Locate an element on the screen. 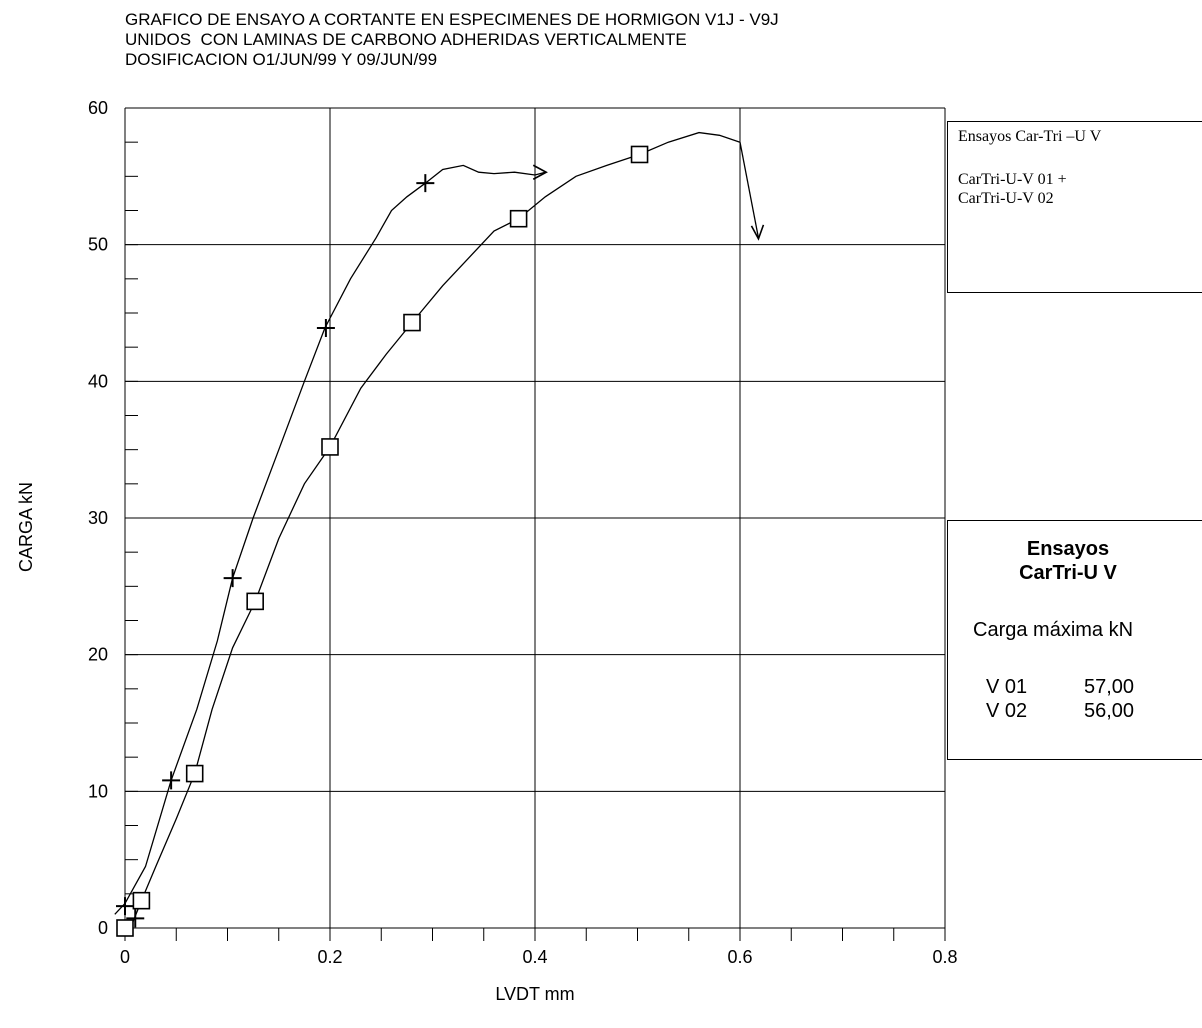  summary-row-label: V 01 is located at coordinates (1007, 687).